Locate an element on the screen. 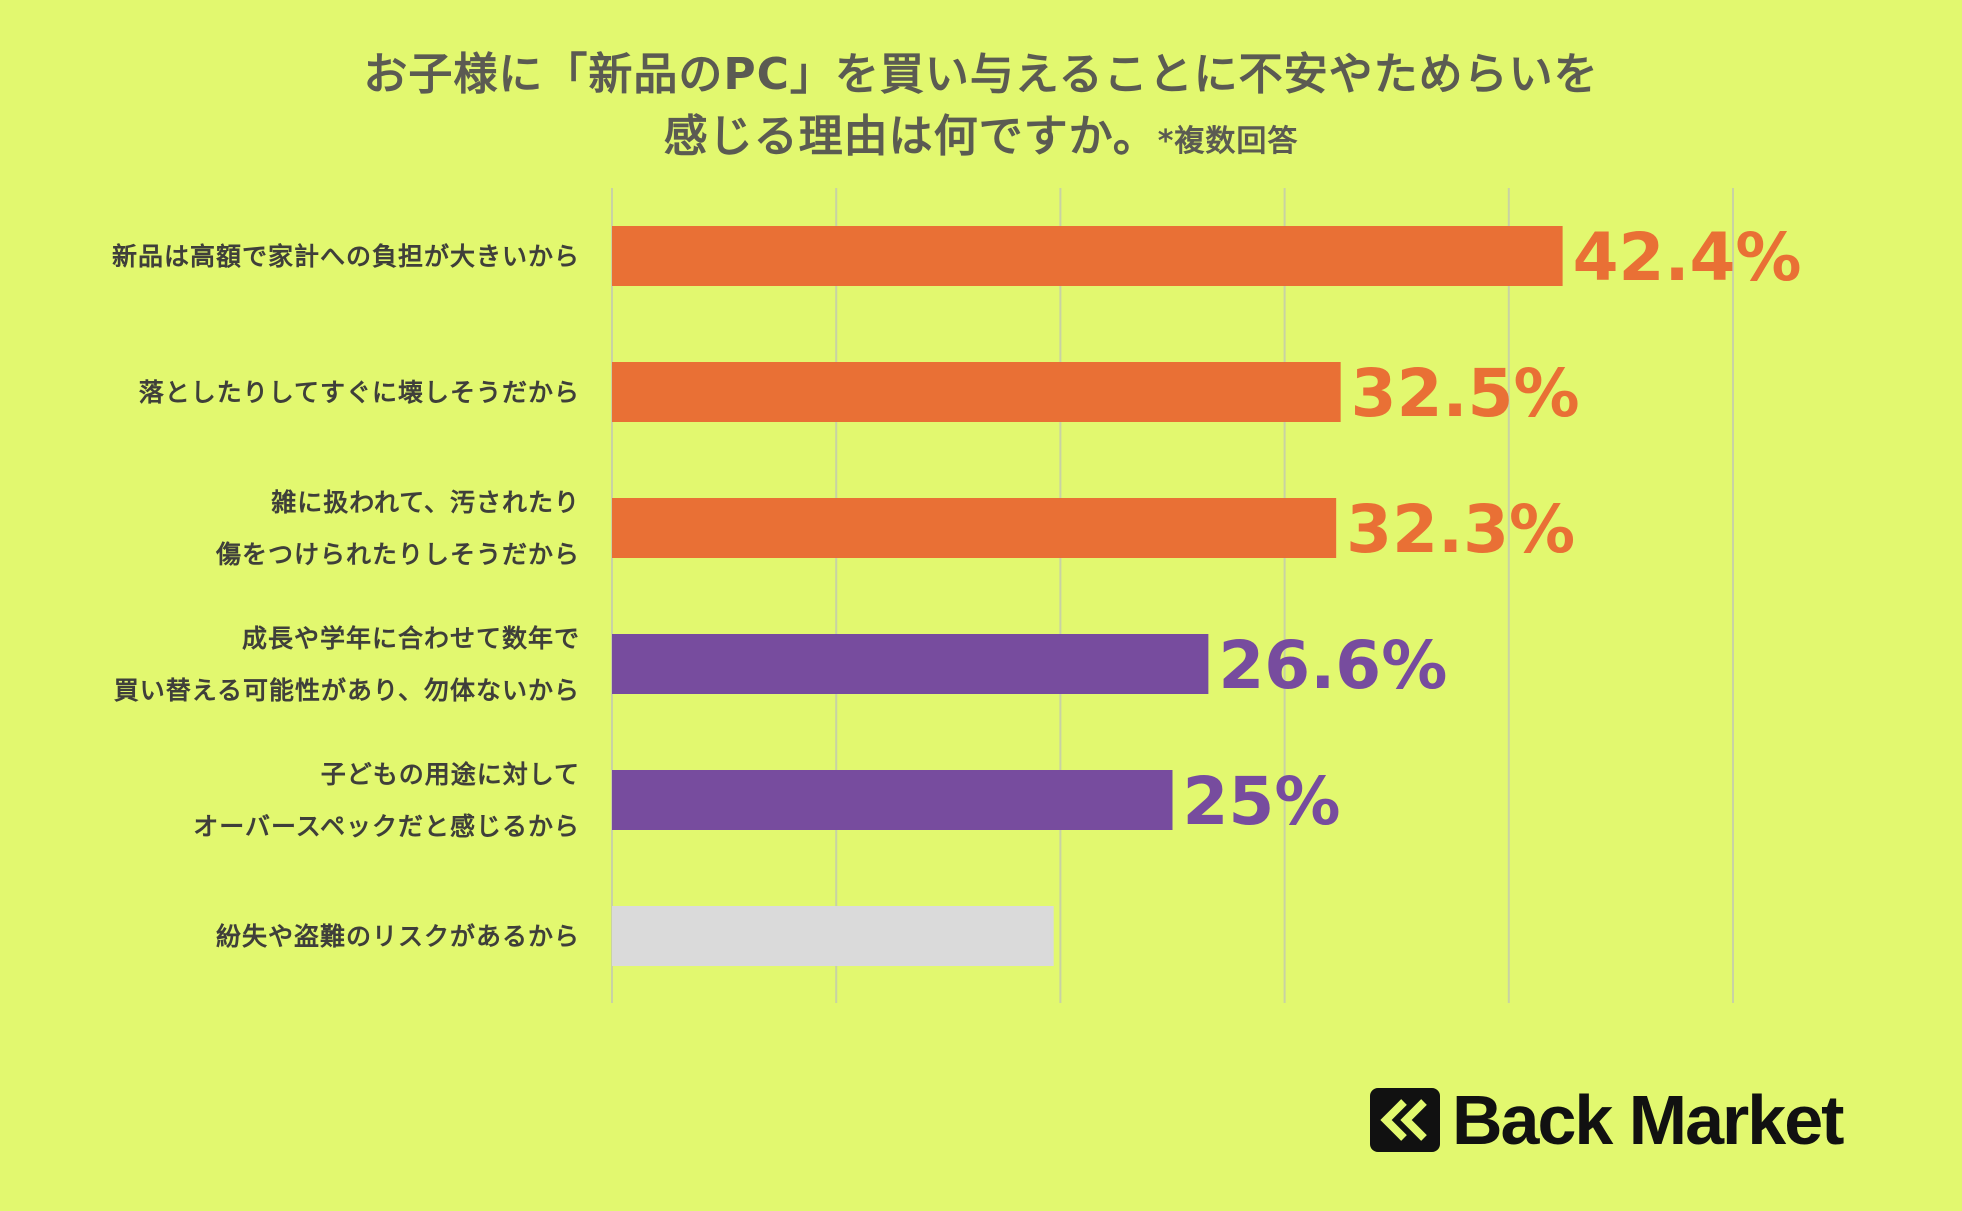 The width and height of the screenshot is (1962, 1211). title-line-2: 感じる理由は何ですか。*複数回答 is located at coordinates (981, 139).